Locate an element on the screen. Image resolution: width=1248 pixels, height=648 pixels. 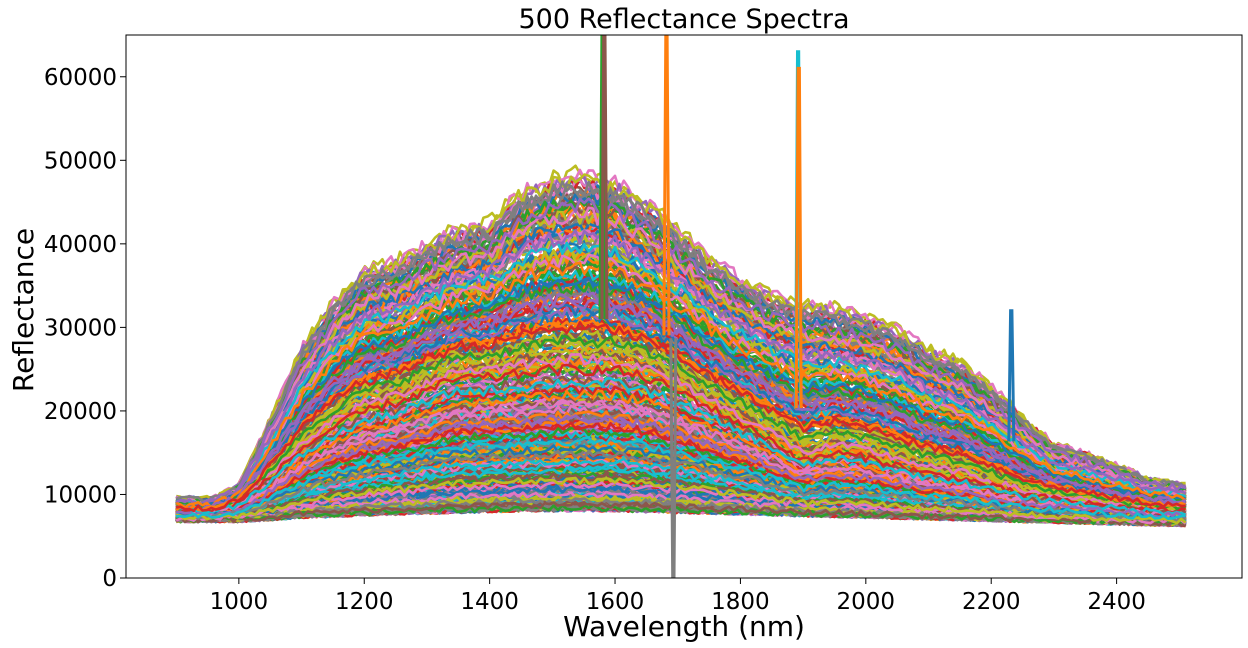
x-tick-label: 2200 is located at coordinates (991, 602).